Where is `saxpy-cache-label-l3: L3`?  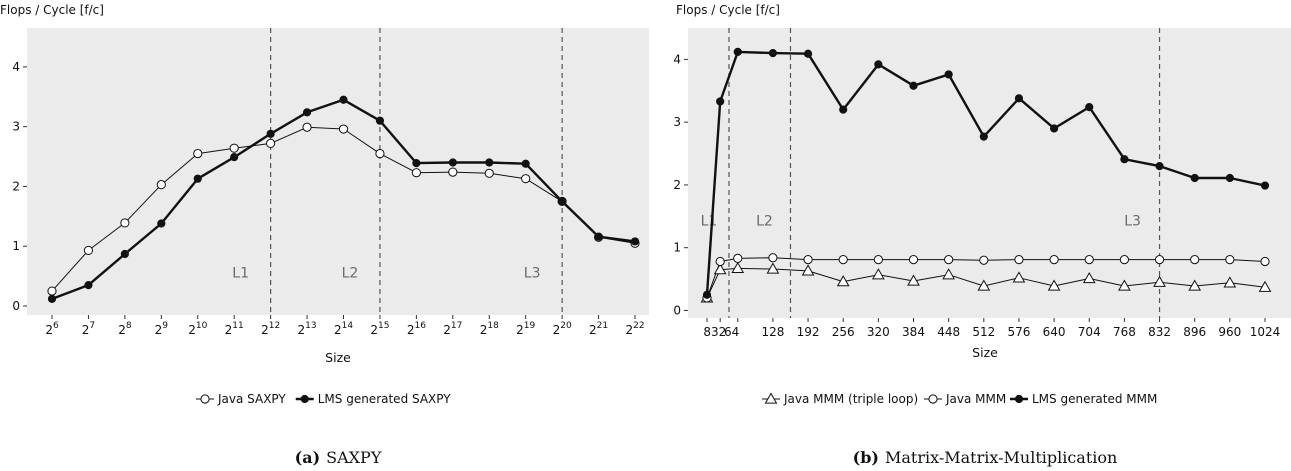
saxpy-cache-label-l3: L3 is located at coordinates (532, 273).